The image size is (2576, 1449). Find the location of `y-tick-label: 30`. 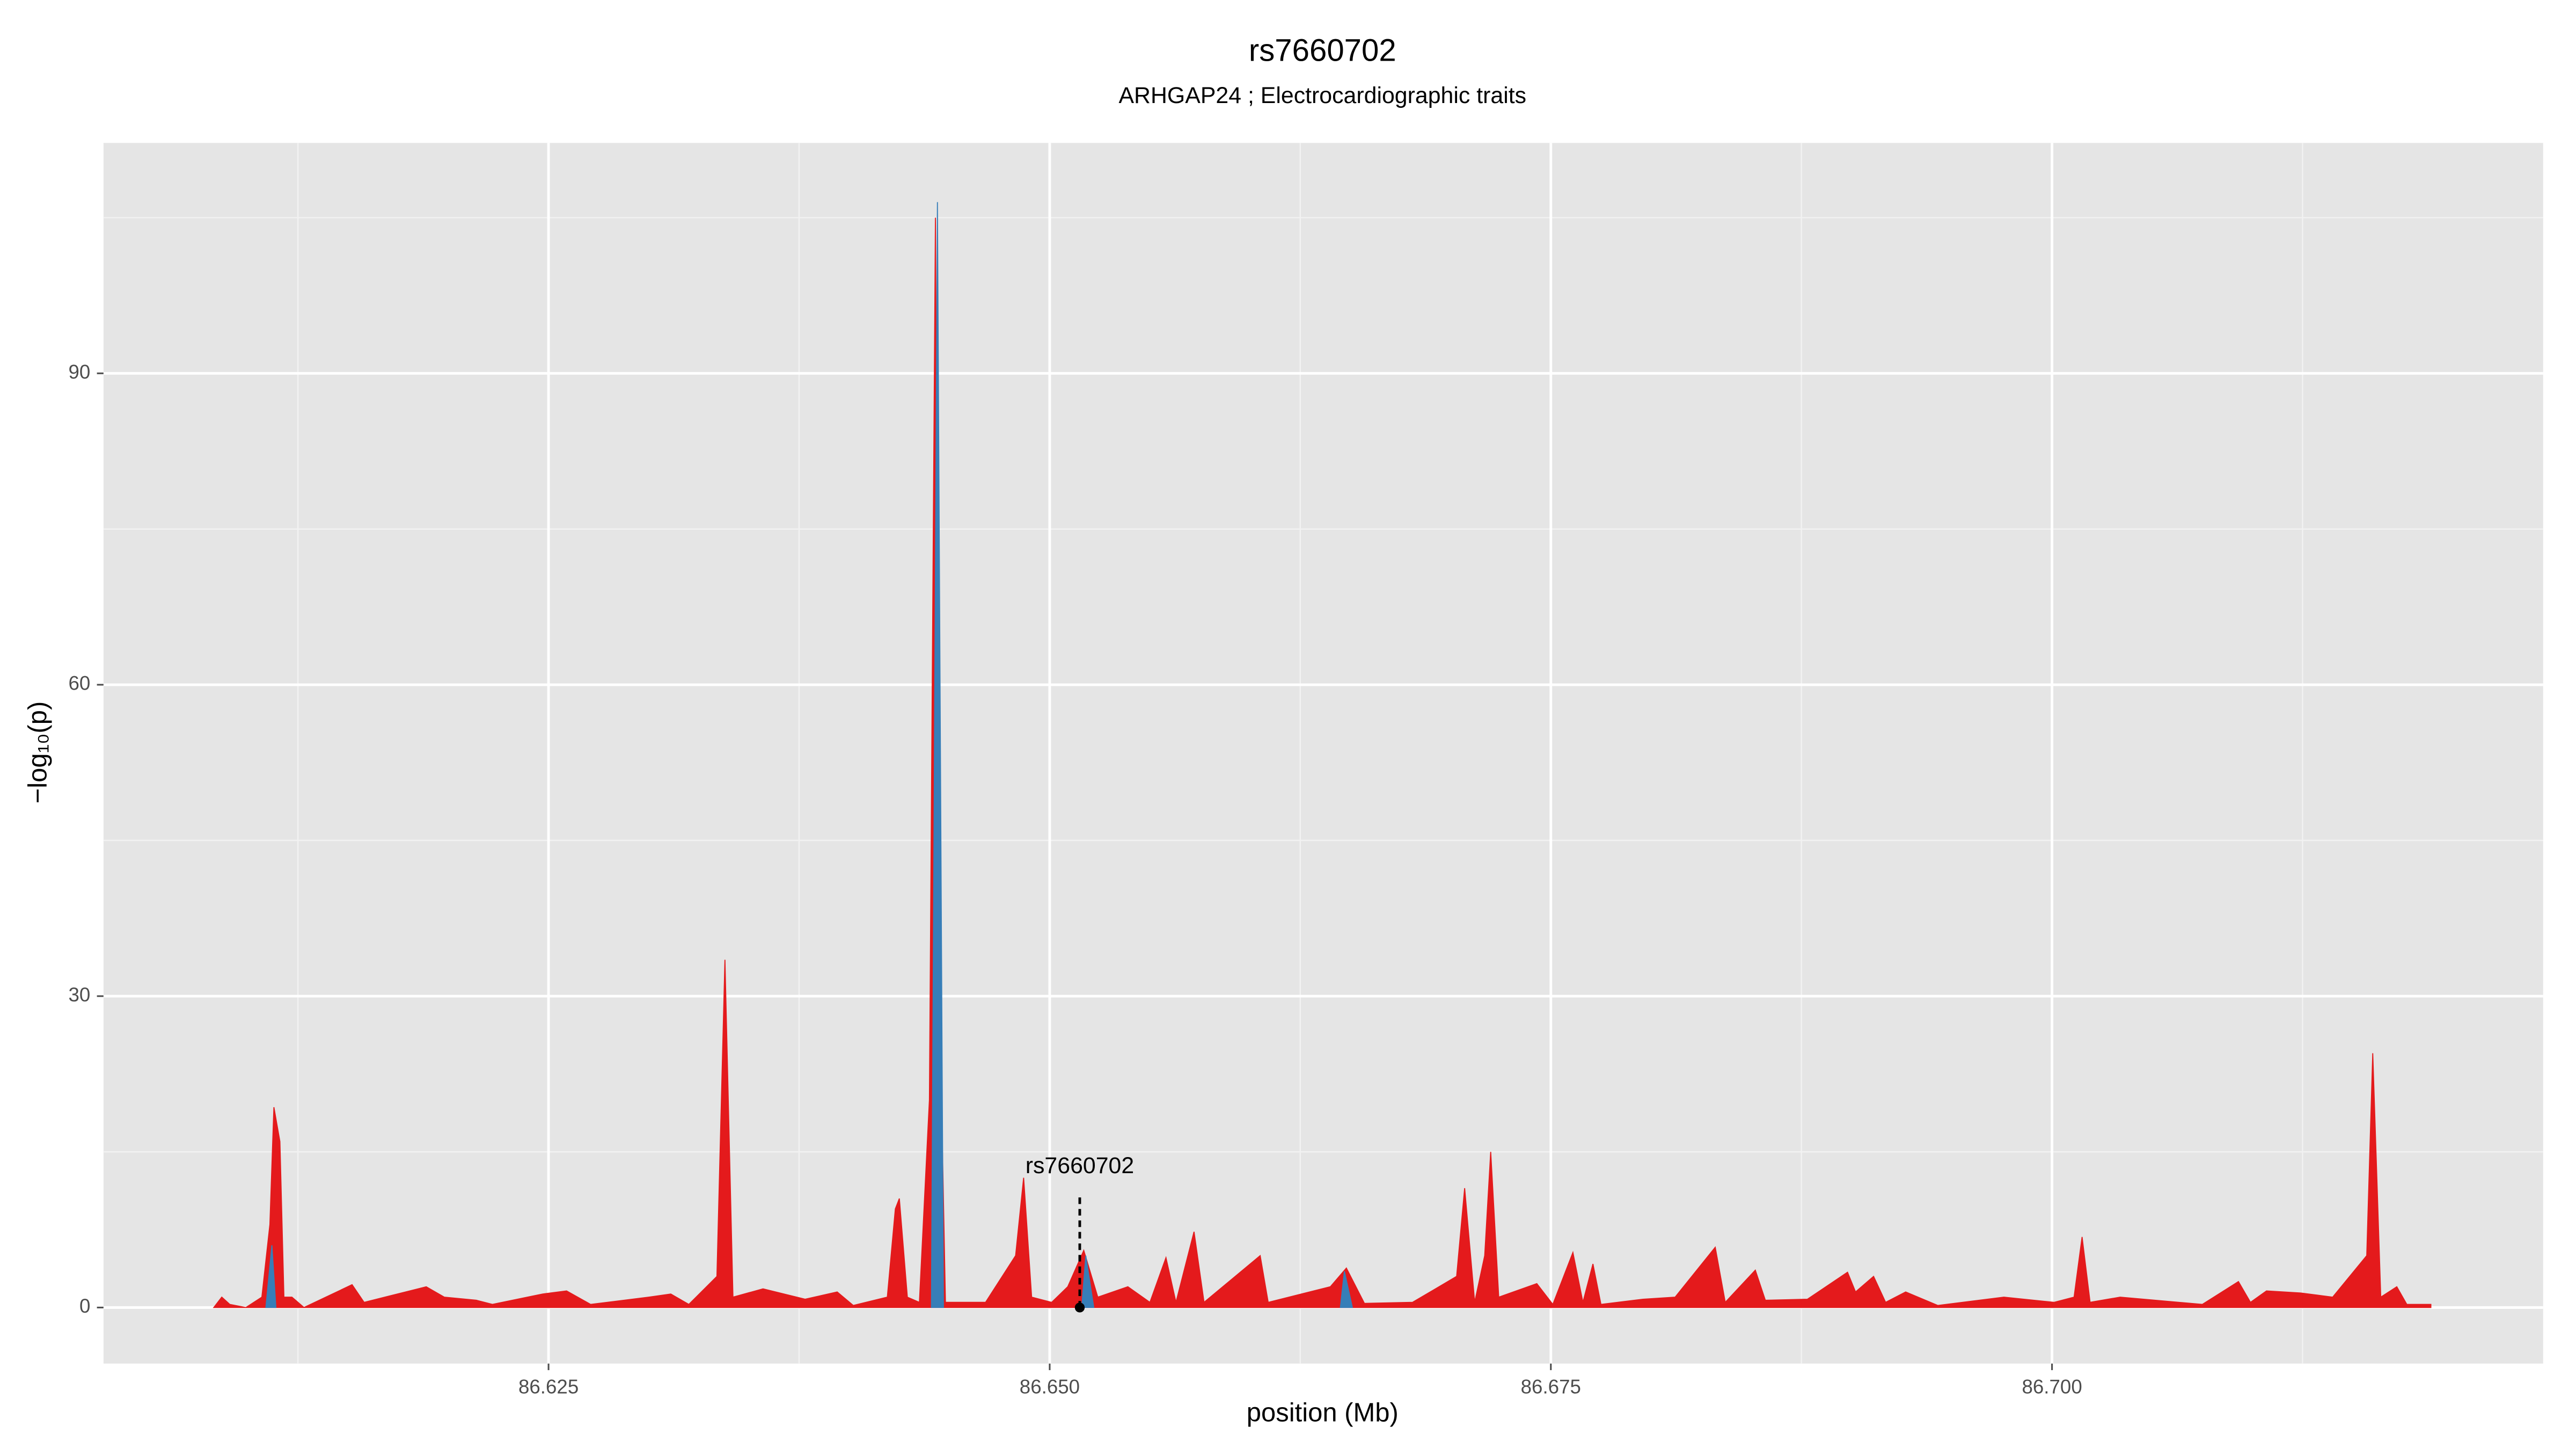

y-tick-label: 30 is located at coordinates (80, 995).